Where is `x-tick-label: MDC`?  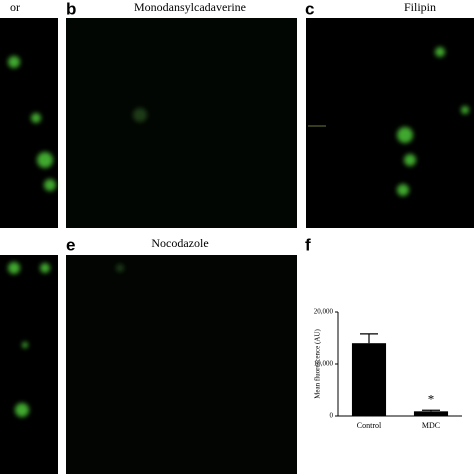 x-tick-label: MDC is located at coordinates (431, 425).